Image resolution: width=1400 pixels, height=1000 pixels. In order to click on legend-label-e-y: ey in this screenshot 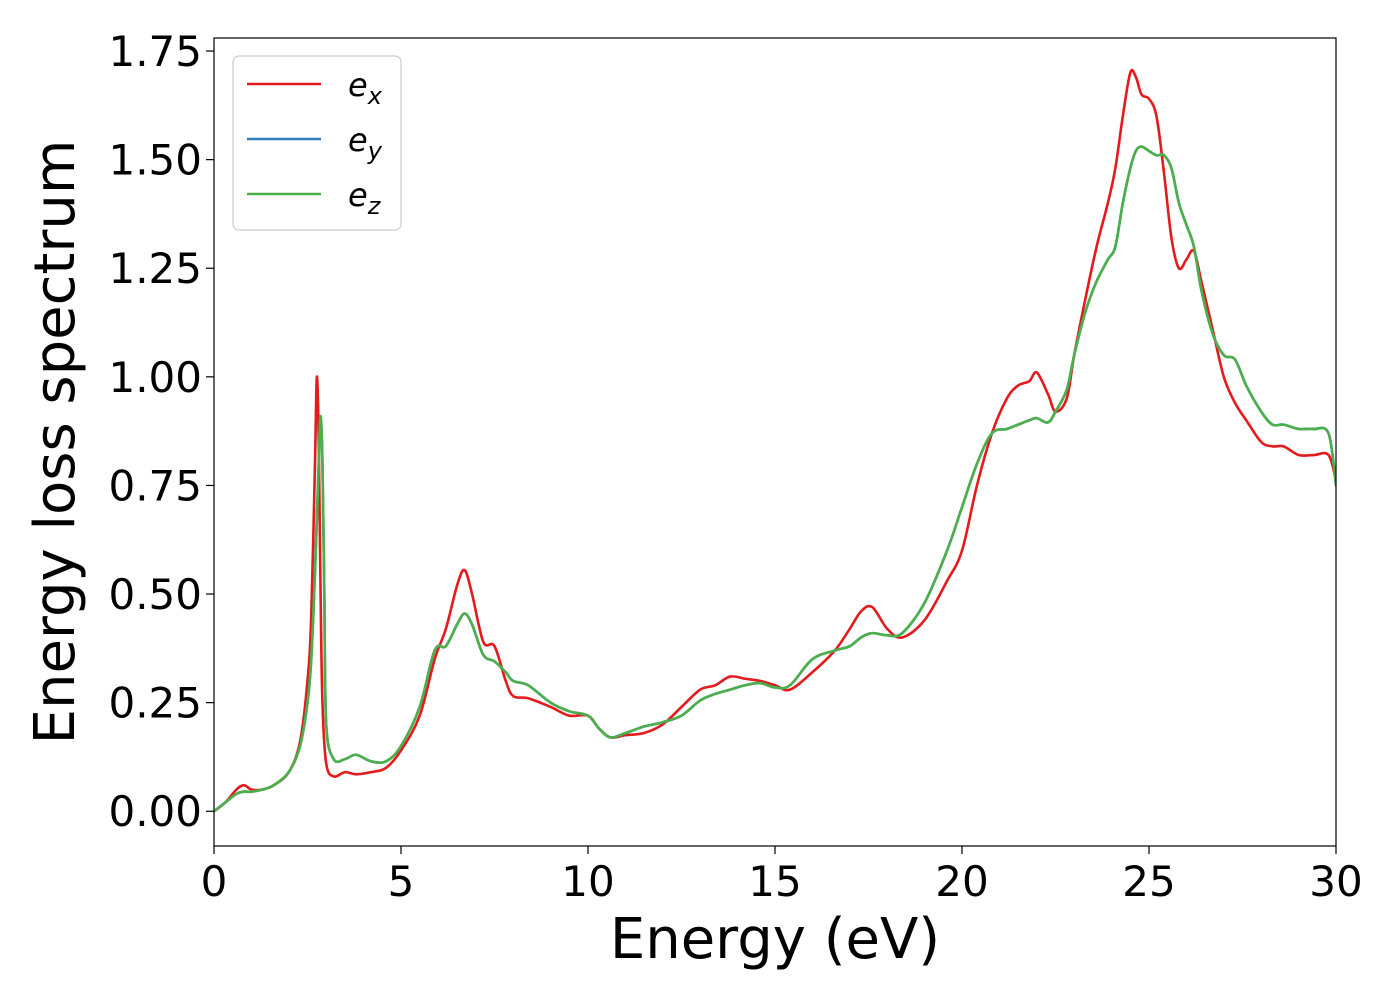, I will do `click(365, 143)`.